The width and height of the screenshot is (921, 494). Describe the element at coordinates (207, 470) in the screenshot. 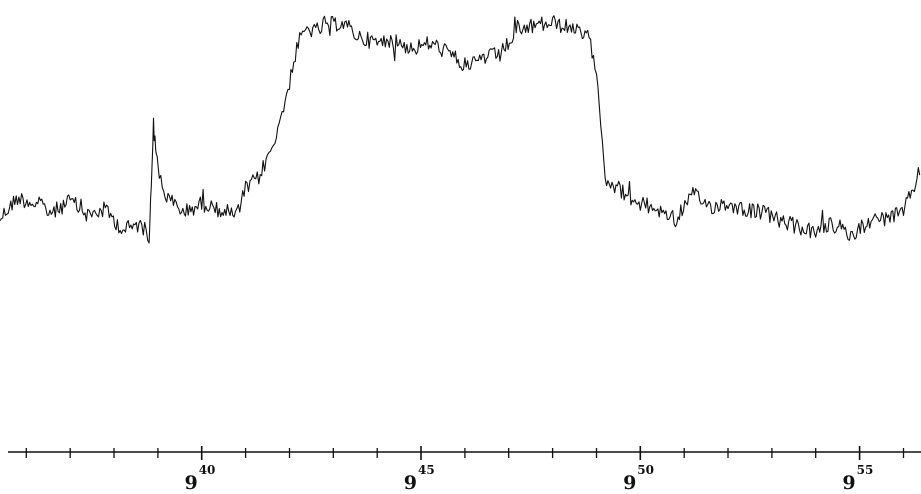

I see `x-tick-label-minutes: 40` at that location.